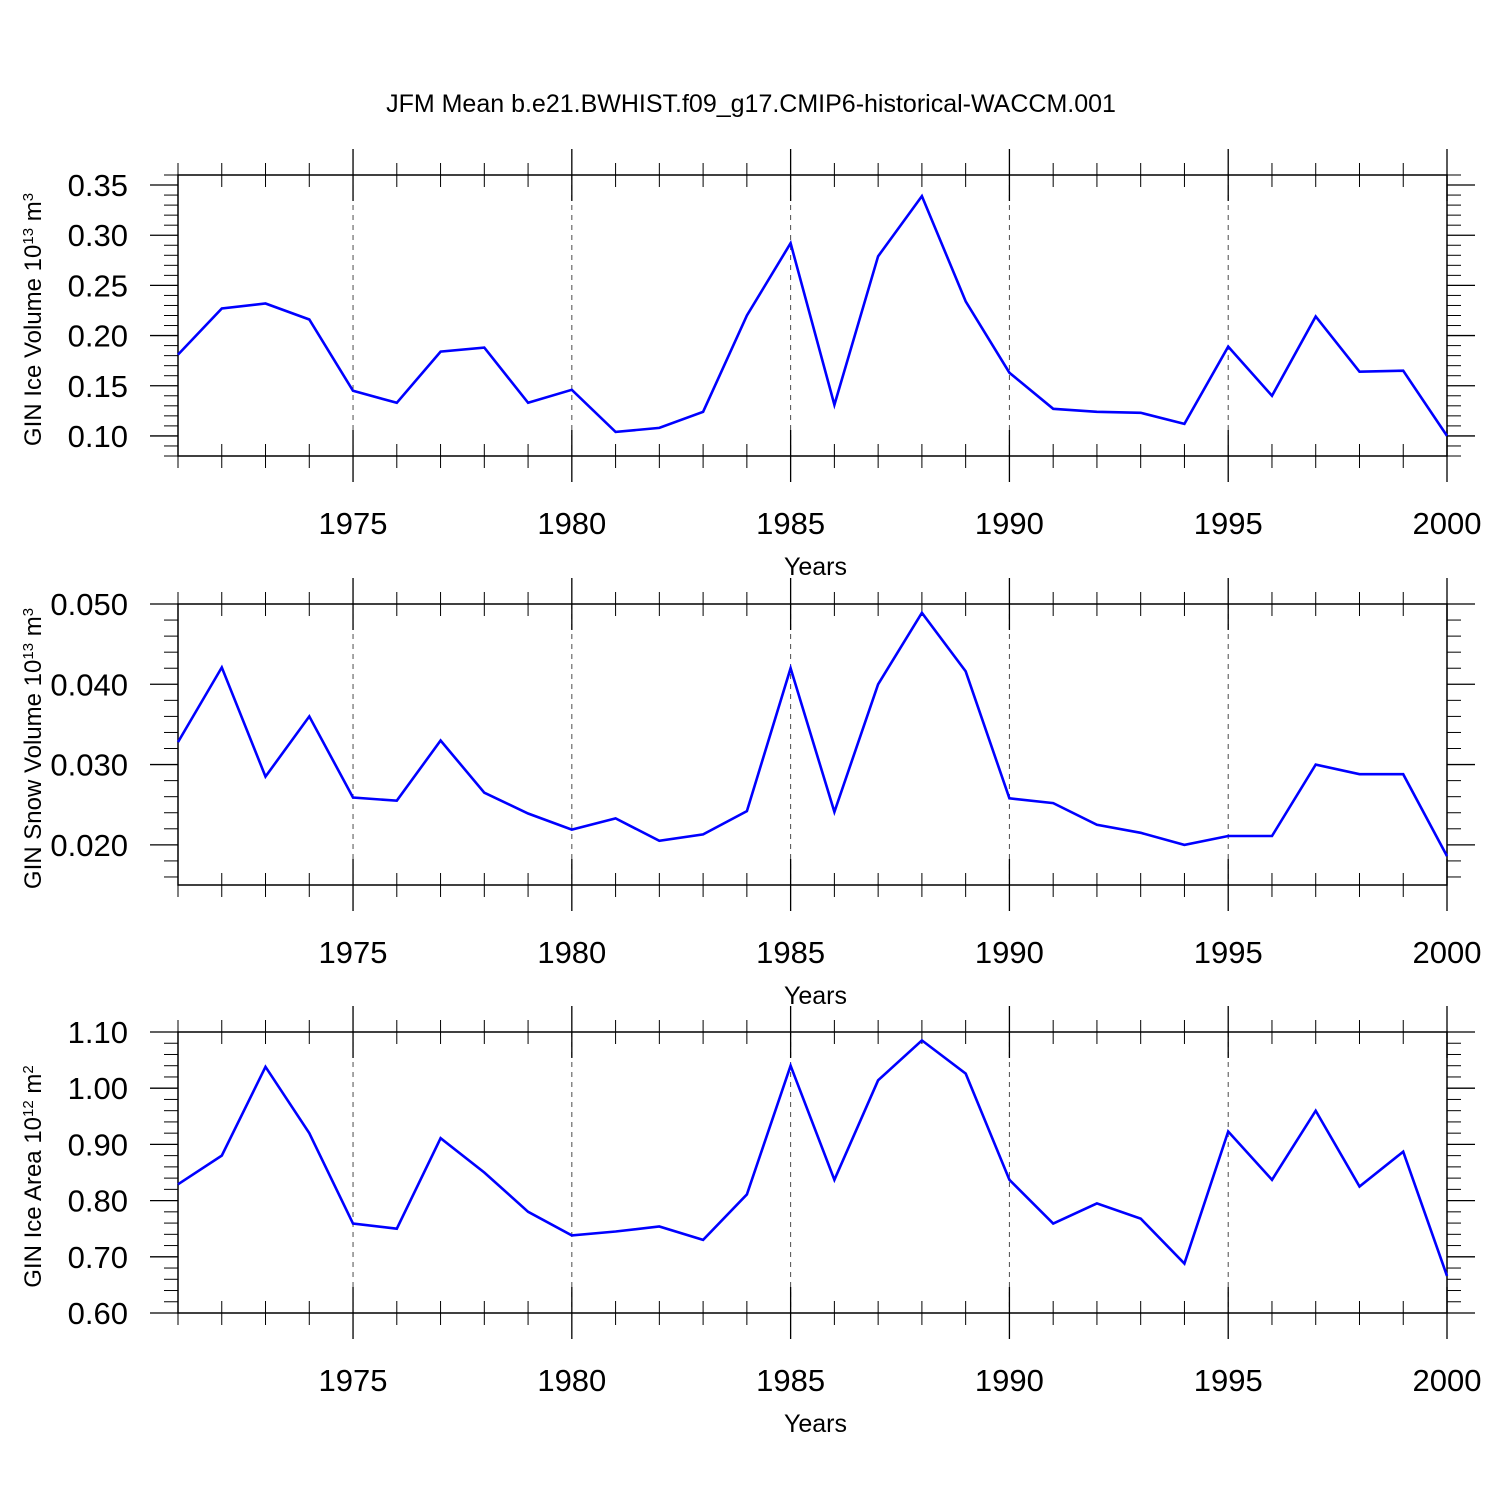 The height and width of the screenshot is (1500, 1500). What do you see at coordinates (28, 1069) in the screenshot?
I see `y-axis-label-unit_exp: 2` at bounding box center [28, 1069].